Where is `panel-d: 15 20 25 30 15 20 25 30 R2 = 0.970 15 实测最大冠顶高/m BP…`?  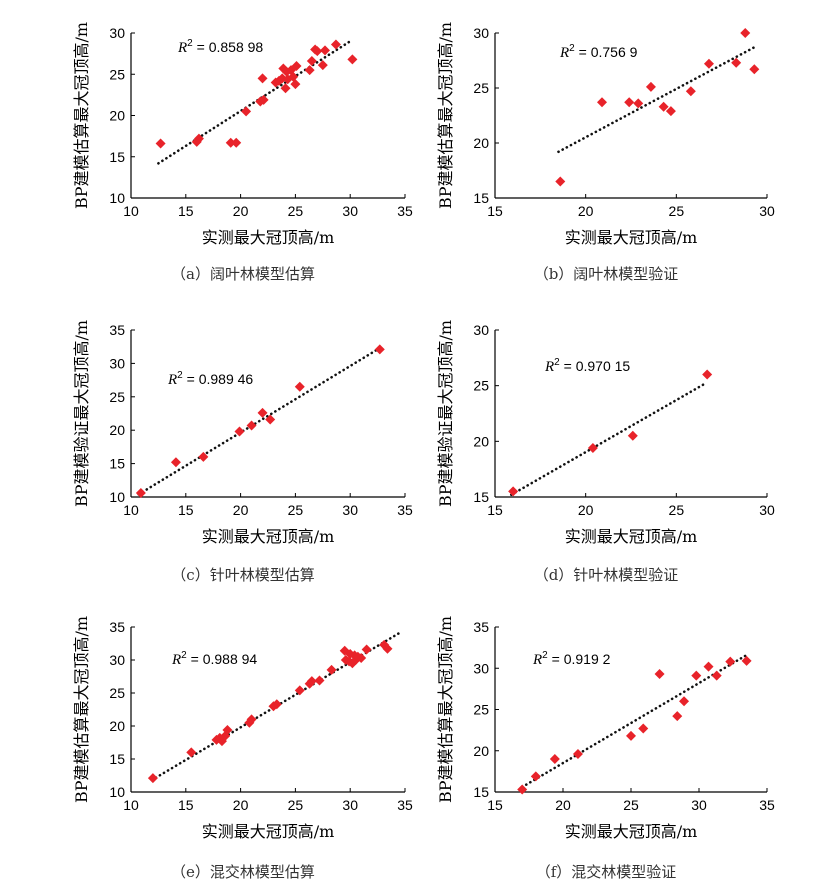 panel-d: 15 20 25 30 15 20 25 30 R2 = 0.970 15 实测最大冠顶高/m BP… is located at coordinates (605, 452).